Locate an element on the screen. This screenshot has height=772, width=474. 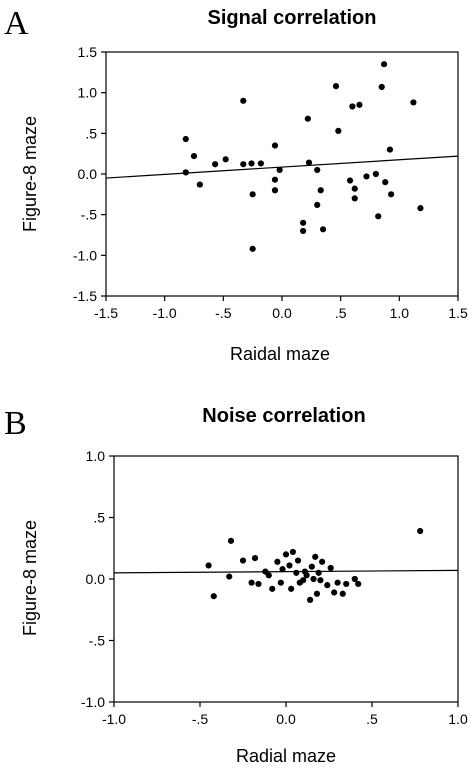
fit-line-signal is located at coordinates (282, 167).